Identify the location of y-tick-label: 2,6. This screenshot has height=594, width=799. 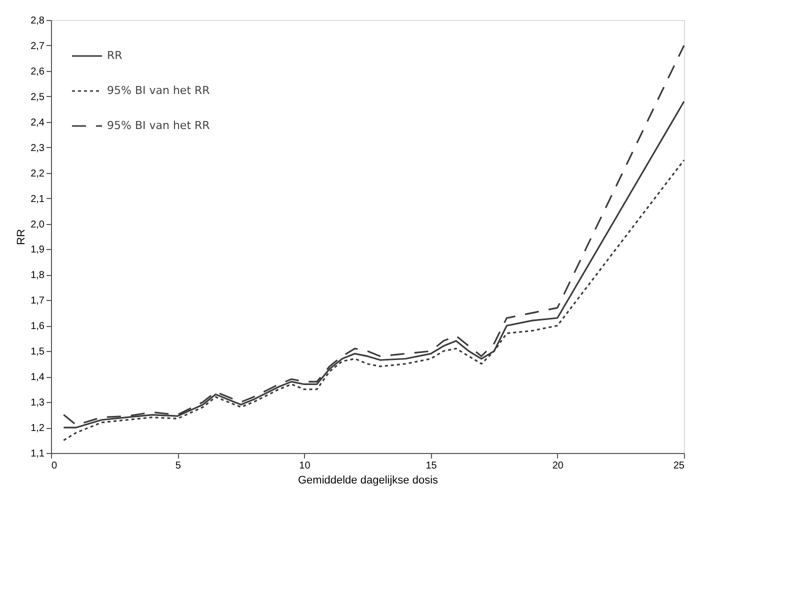
(37, 72).